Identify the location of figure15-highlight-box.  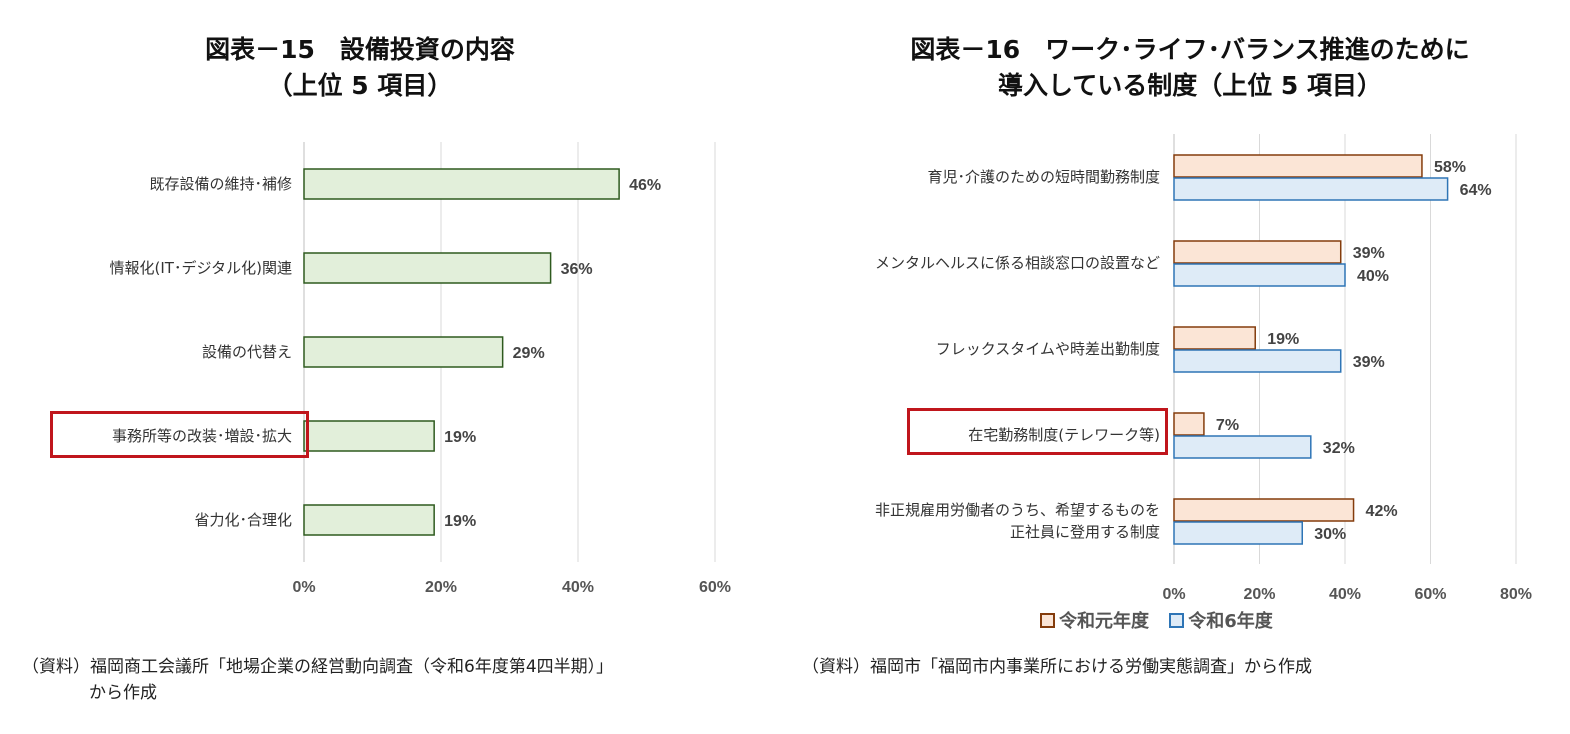
(179, 434).